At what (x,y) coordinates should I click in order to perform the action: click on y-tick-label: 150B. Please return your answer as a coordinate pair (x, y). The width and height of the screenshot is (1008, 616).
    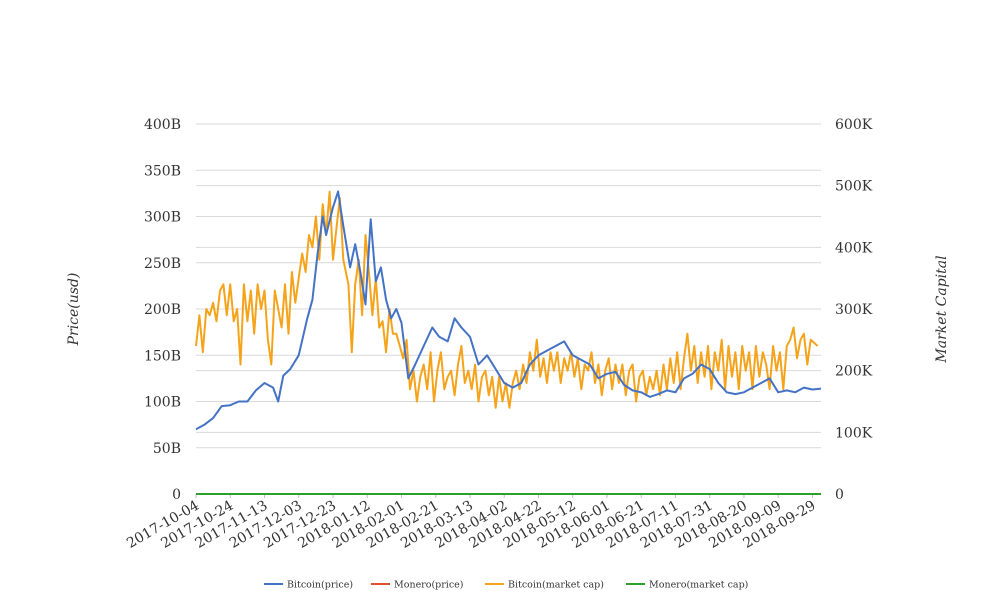
    Looking at the image, I should click on (162, 356).